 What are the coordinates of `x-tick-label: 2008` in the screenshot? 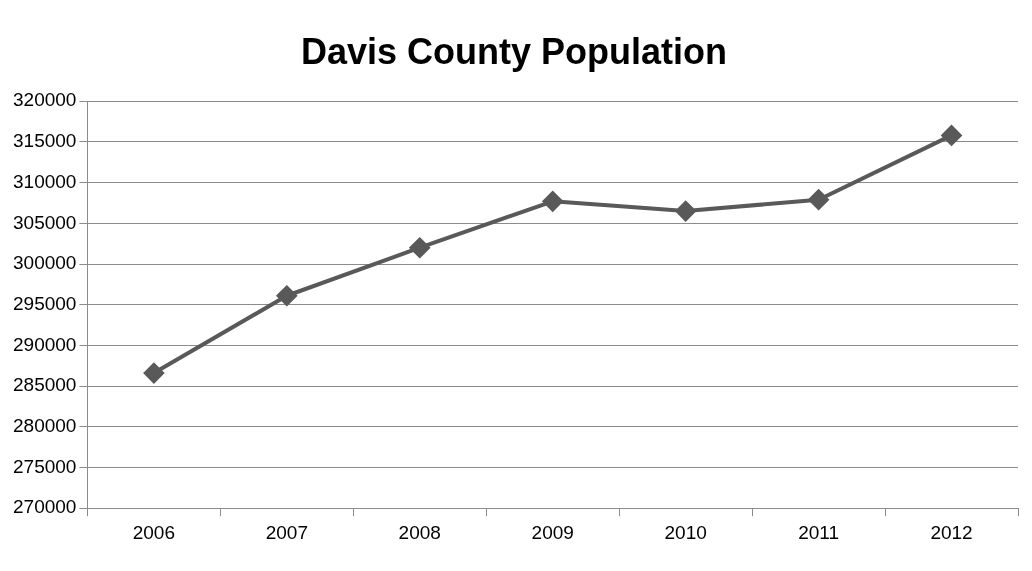 It's located at (419, 532).